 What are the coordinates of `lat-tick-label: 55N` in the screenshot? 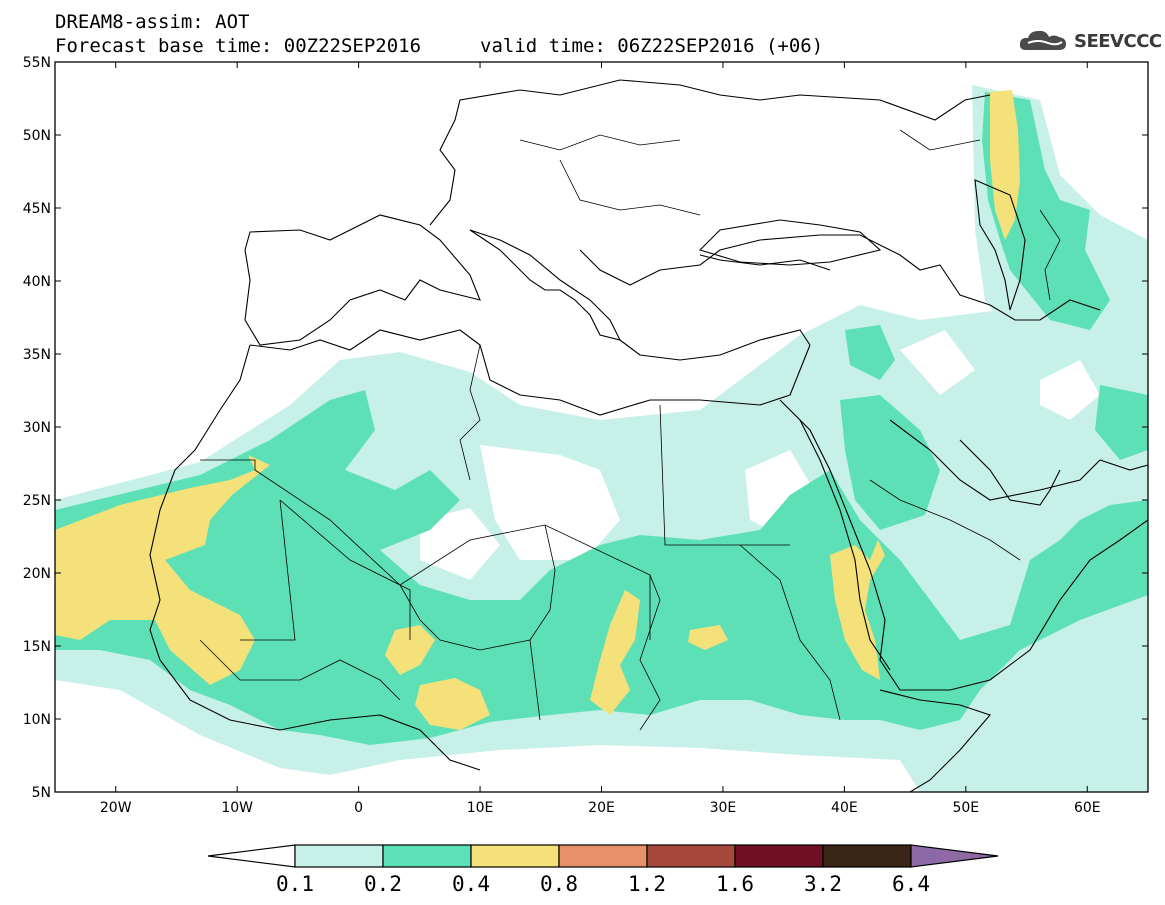 It's located at (37, 63).